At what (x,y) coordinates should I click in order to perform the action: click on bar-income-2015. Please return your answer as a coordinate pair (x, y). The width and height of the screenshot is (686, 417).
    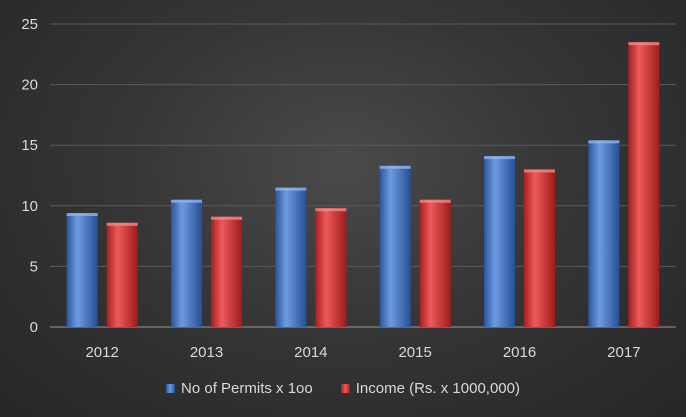
    Looking at the image, I should click on (435, 263).